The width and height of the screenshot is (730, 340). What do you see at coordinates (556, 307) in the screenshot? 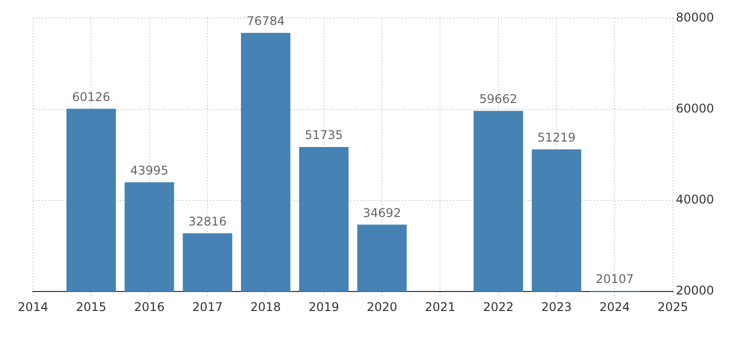
I see `x-tick-label: 2023` at bounding box center [556, 307].